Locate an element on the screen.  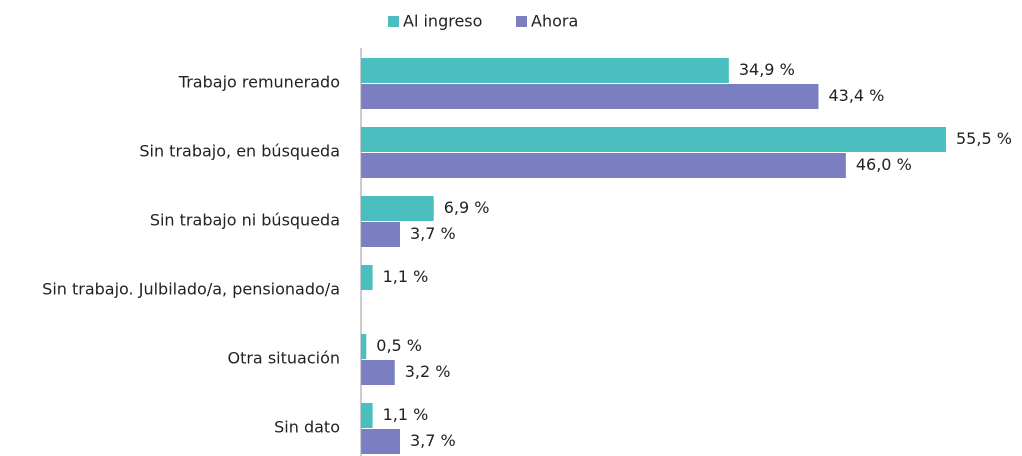
category-label: Sin trabajo, en búsqueda is located at coordinates (239, 151).